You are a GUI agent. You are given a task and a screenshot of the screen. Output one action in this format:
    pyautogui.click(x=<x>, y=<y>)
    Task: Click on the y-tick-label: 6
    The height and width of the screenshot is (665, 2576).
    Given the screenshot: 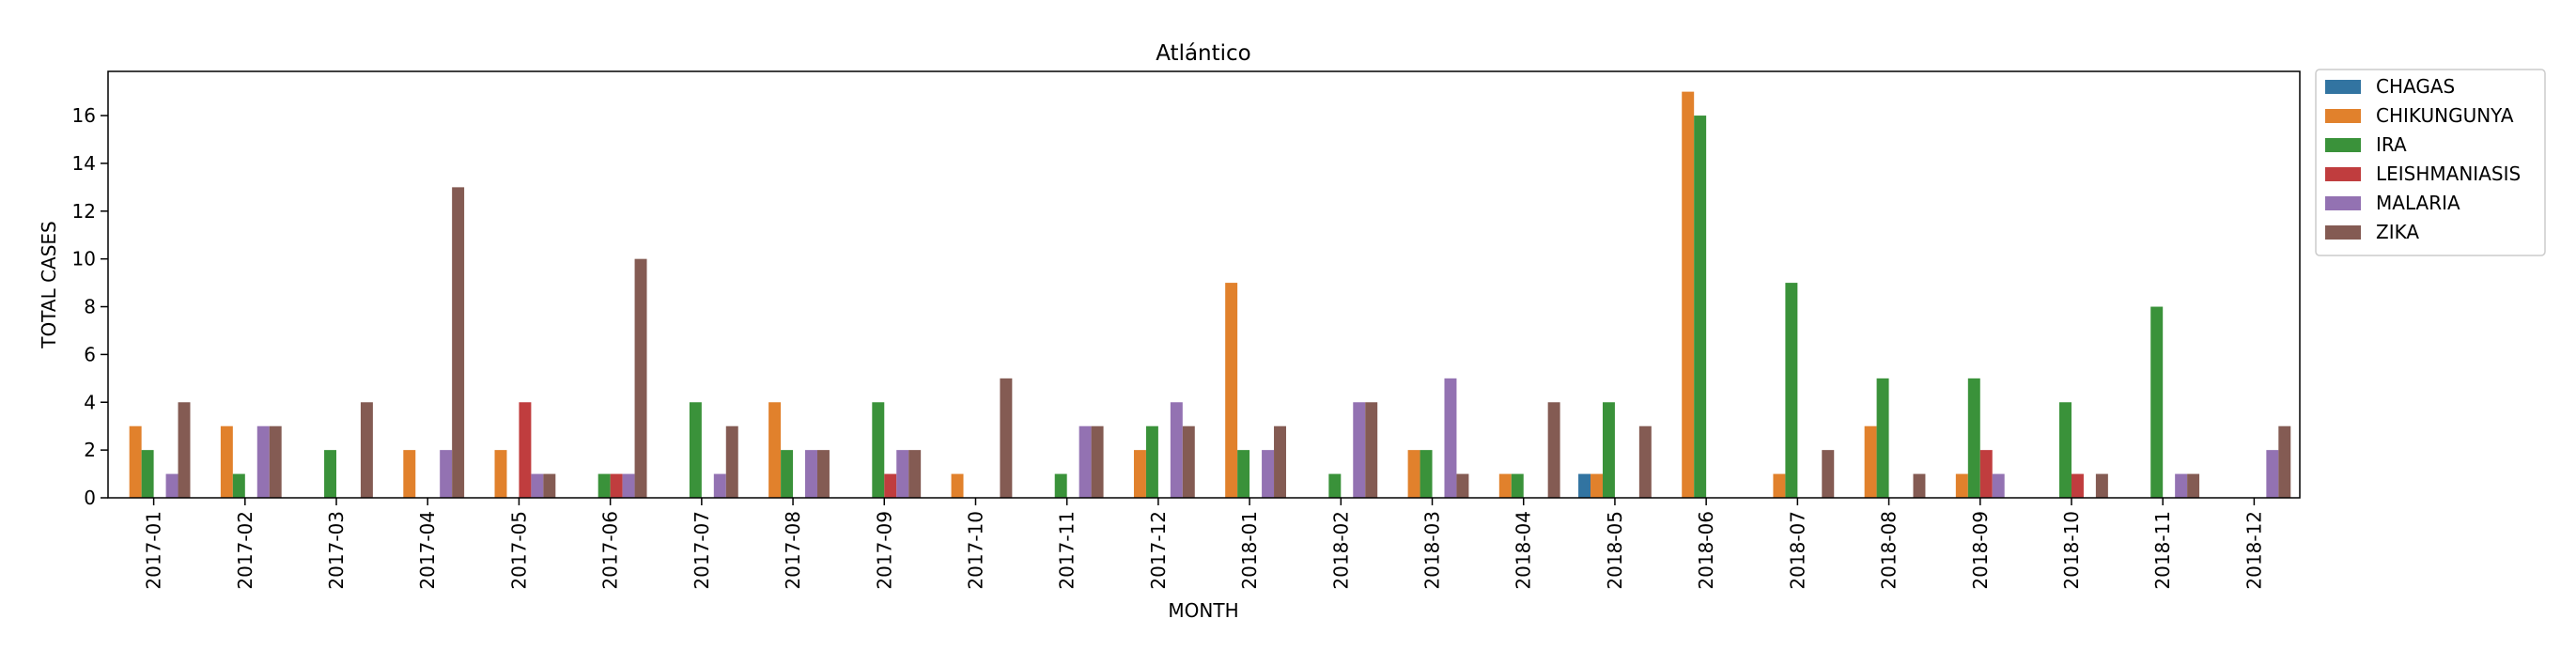 What is the action you would take?
    pyautogui.click(x=90, y=354)
    